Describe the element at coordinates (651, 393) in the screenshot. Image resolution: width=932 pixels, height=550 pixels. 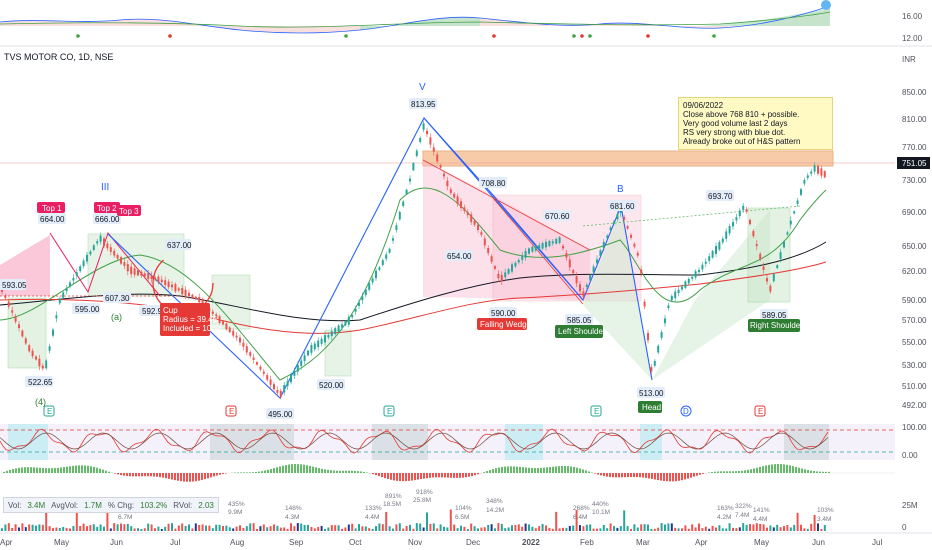
I see `price-label: 513.00` at that location.